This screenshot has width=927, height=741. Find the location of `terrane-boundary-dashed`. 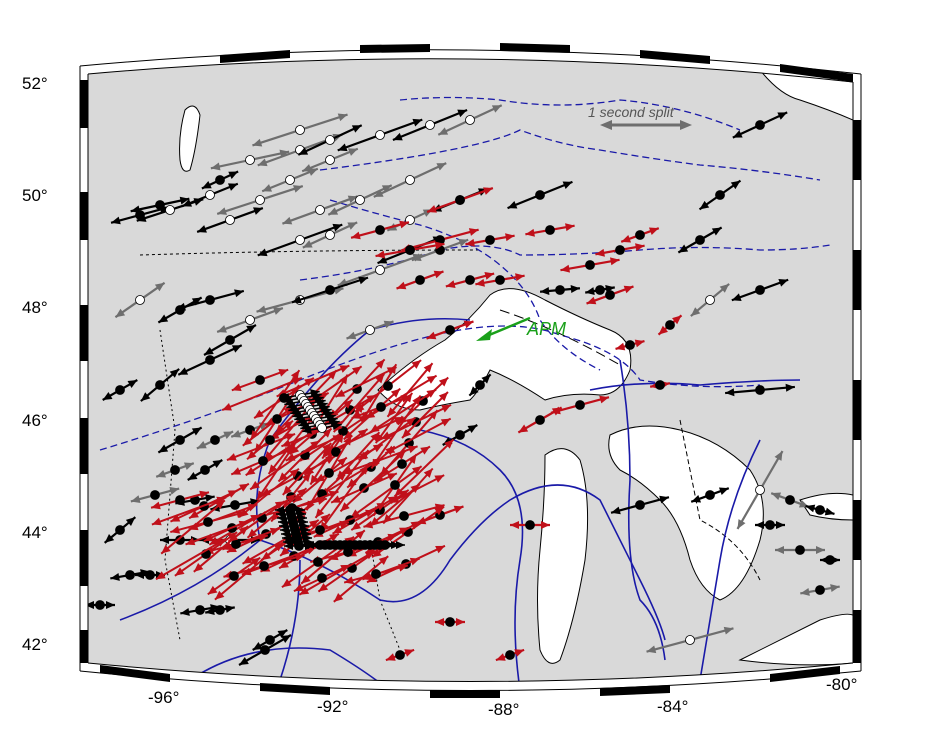

terrane-boundary-dashed is located at coordinates (430, 388).